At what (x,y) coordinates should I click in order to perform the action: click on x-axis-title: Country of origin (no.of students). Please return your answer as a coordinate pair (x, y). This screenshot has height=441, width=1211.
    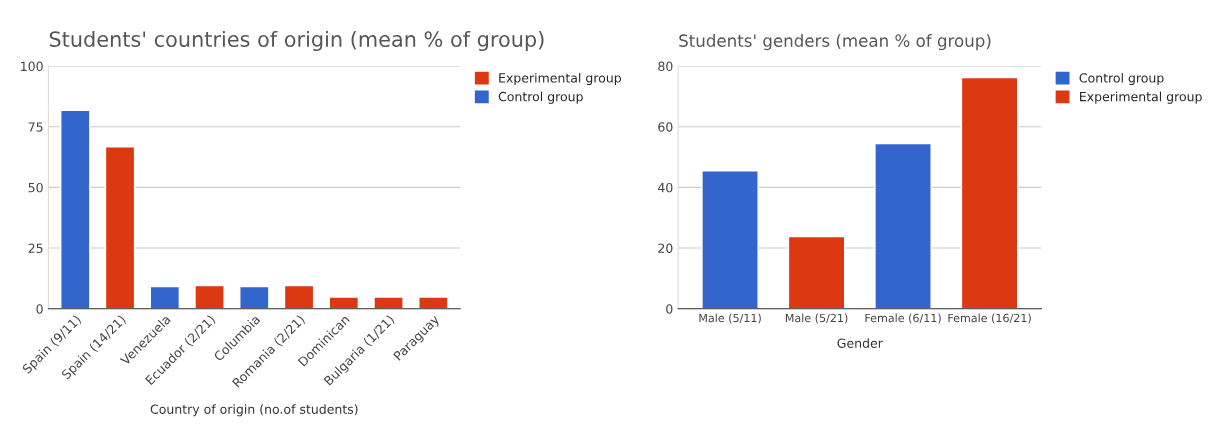
    Looking at the image, I should click on (254, 410).